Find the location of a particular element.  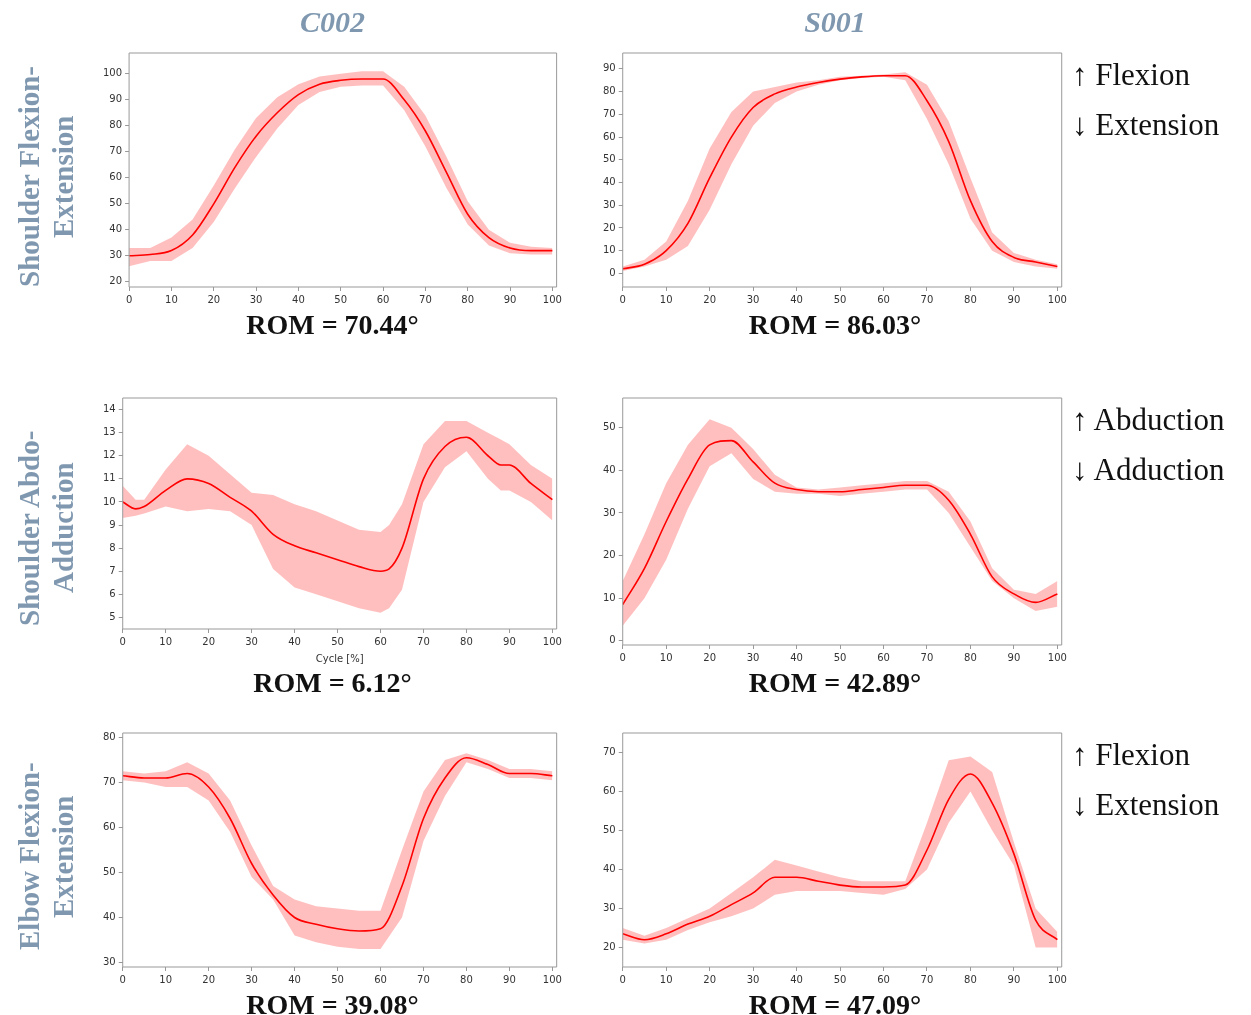

text: ↑ Abduction is located at coordinates (1148, 420).